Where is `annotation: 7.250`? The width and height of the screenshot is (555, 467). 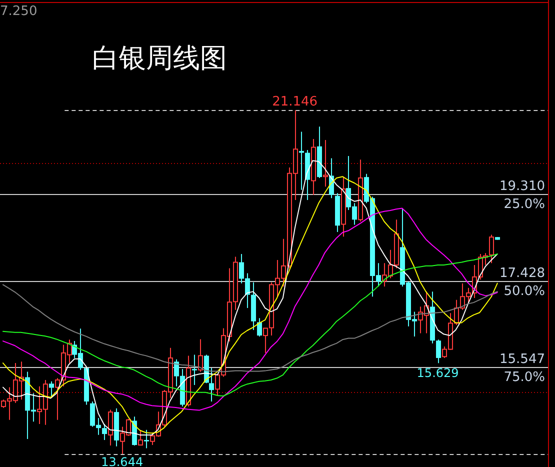
annotation: 7.250 is located at coordinates (19, 11).